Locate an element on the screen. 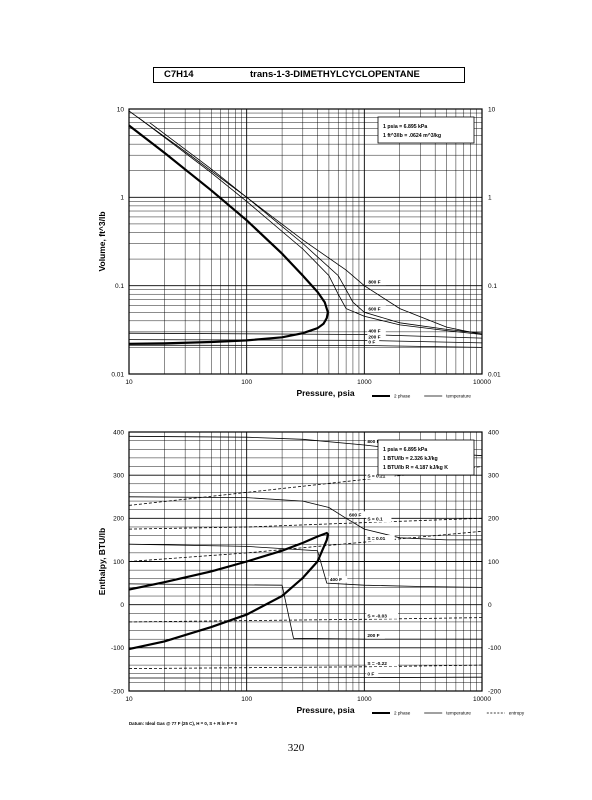 This screenshot has width=592, height=800. chart2-y-tick-label-right: 100 is located at coordinates (493, 562).